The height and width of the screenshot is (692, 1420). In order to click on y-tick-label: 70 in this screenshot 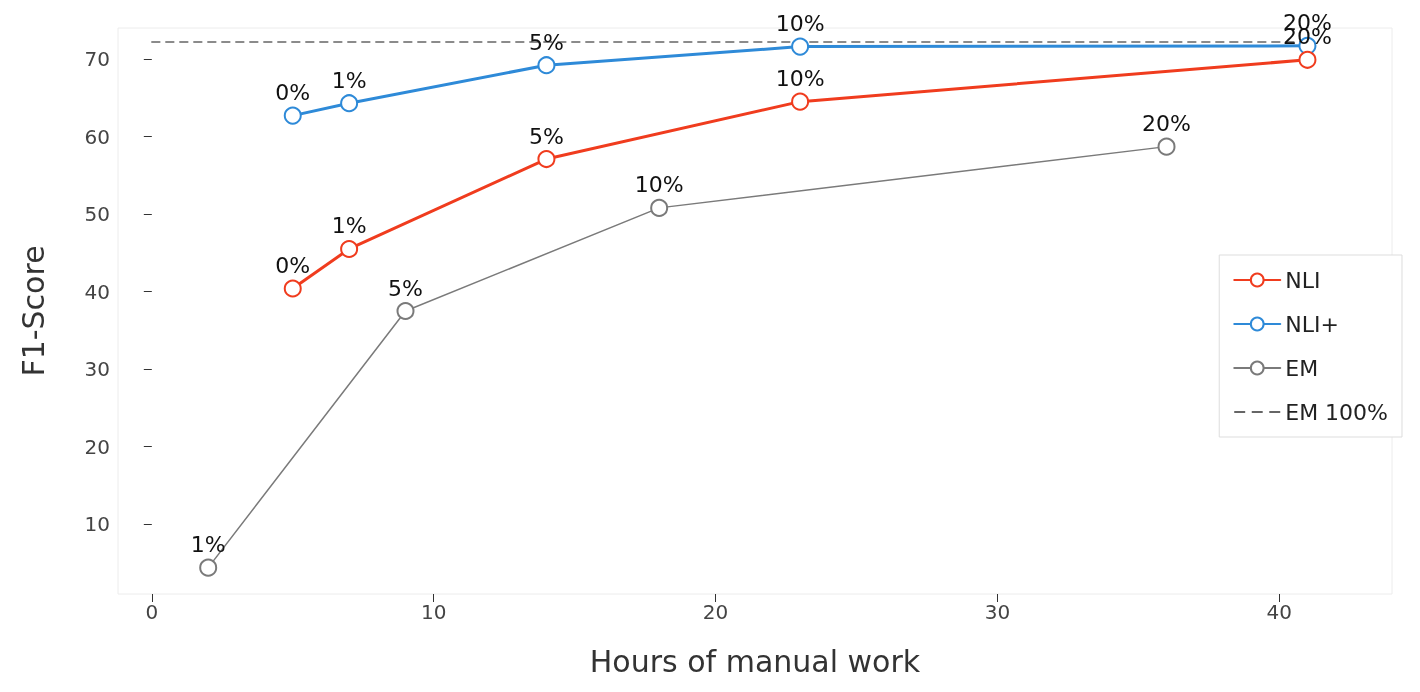, I will do `click(97, 59)`.